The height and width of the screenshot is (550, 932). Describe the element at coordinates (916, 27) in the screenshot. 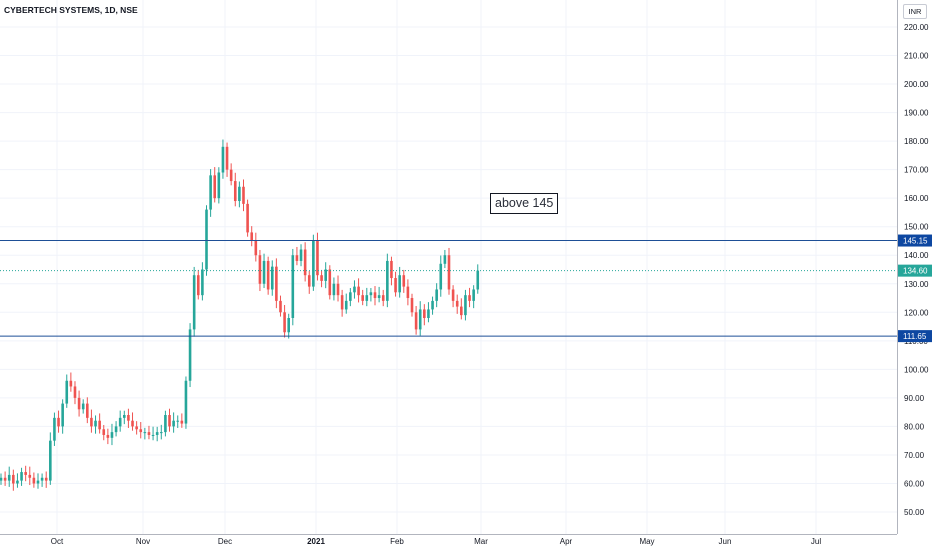

I see `y-tick-label: 220.00` at that location.